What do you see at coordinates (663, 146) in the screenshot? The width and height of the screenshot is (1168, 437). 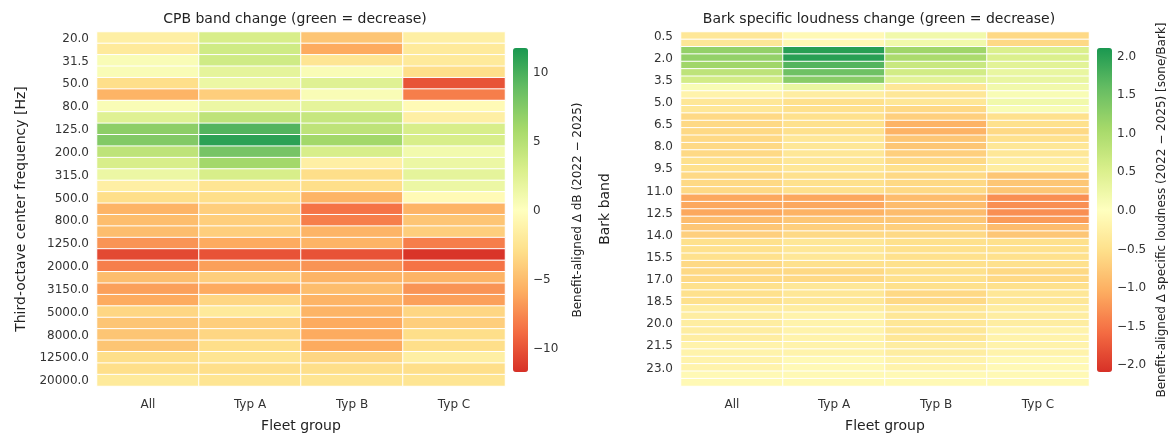 I see `y-tick-label: 8.0` at bounding box center [663, 146].